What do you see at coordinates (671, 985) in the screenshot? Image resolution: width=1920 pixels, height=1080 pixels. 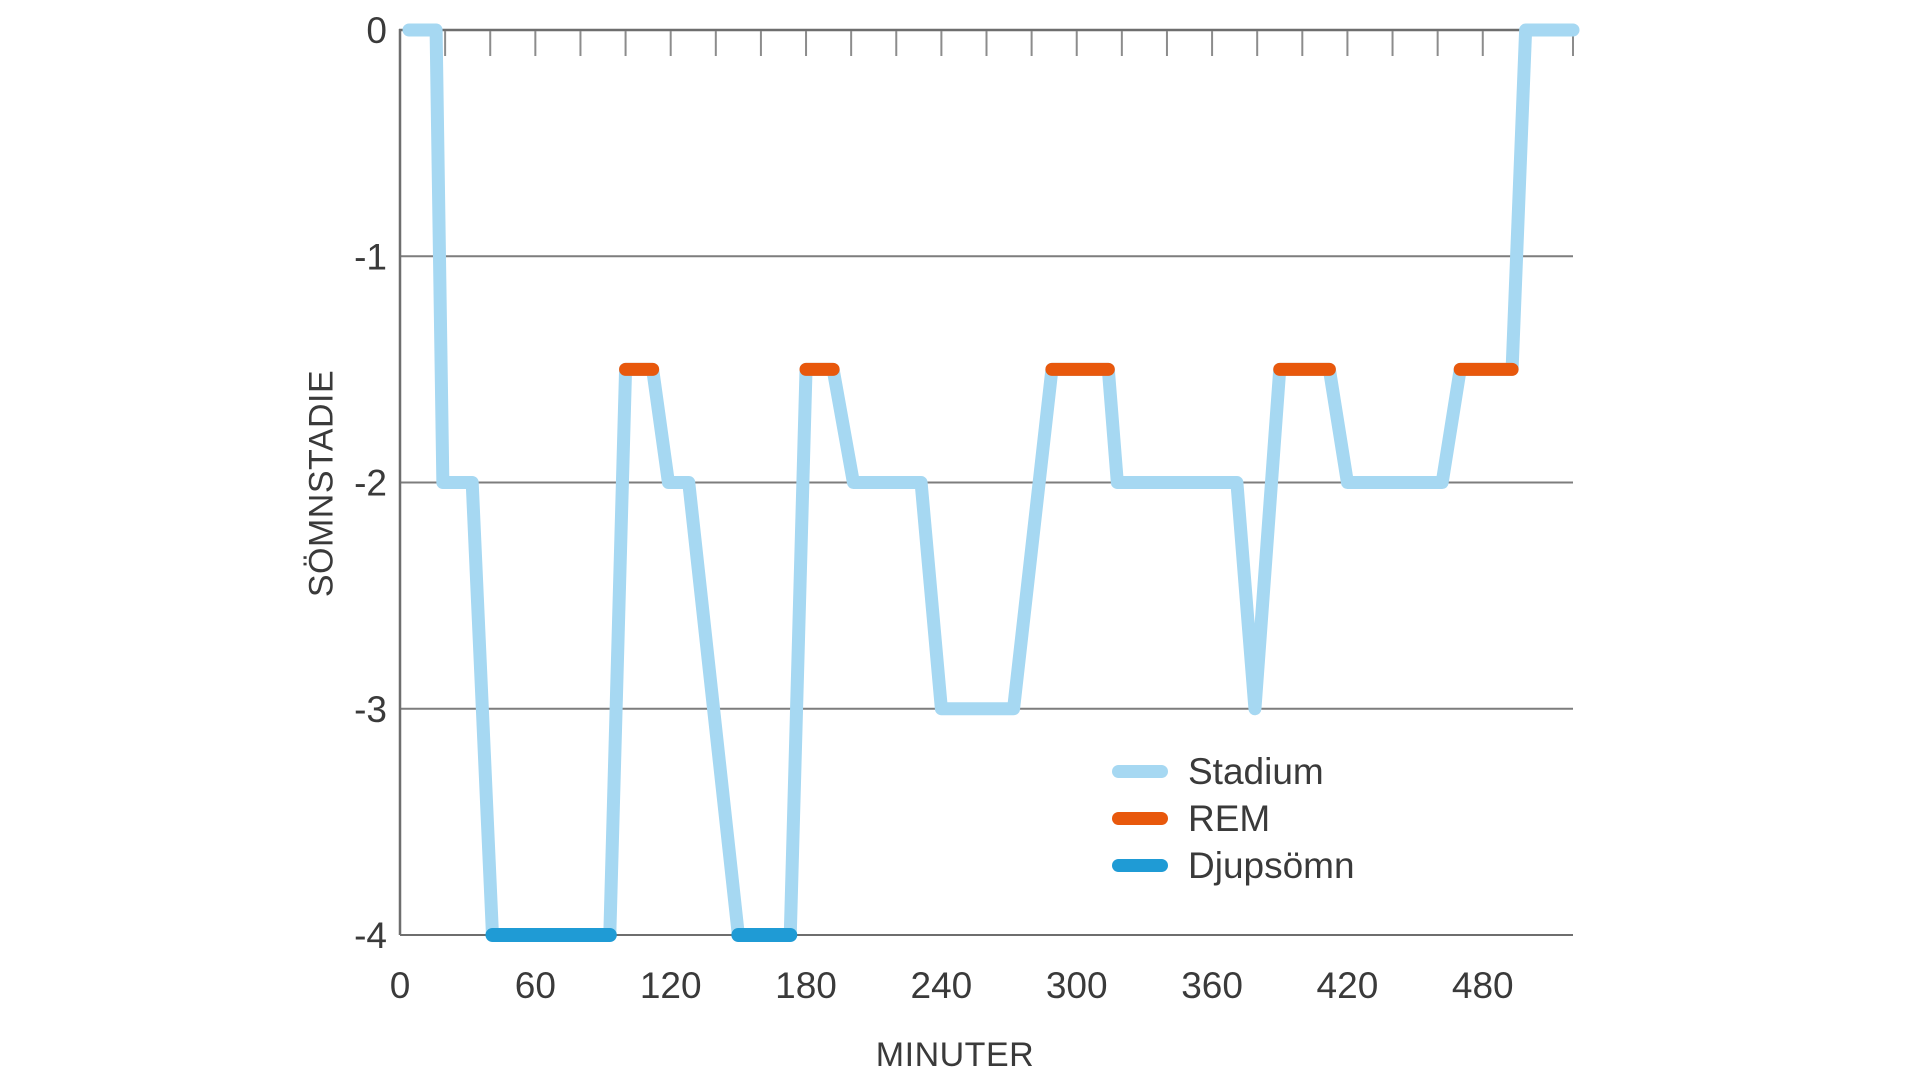 I see `x-tick-label: 120` at bounding box center [671, 985].